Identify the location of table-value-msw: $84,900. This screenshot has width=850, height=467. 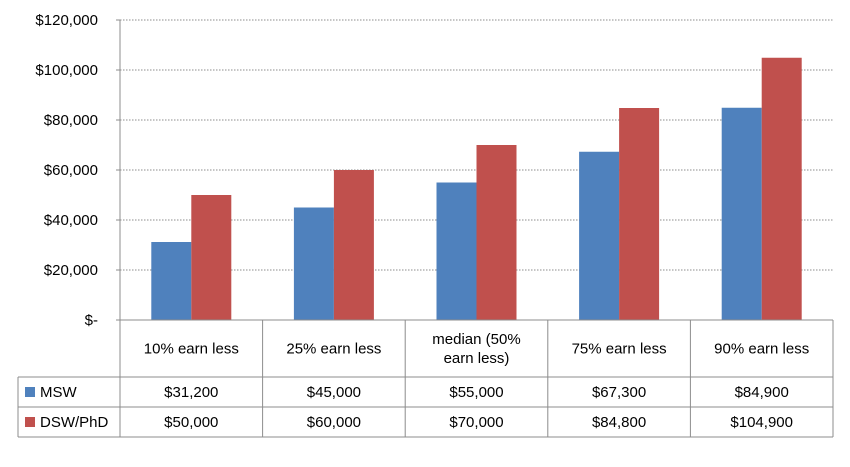
(762, 392).